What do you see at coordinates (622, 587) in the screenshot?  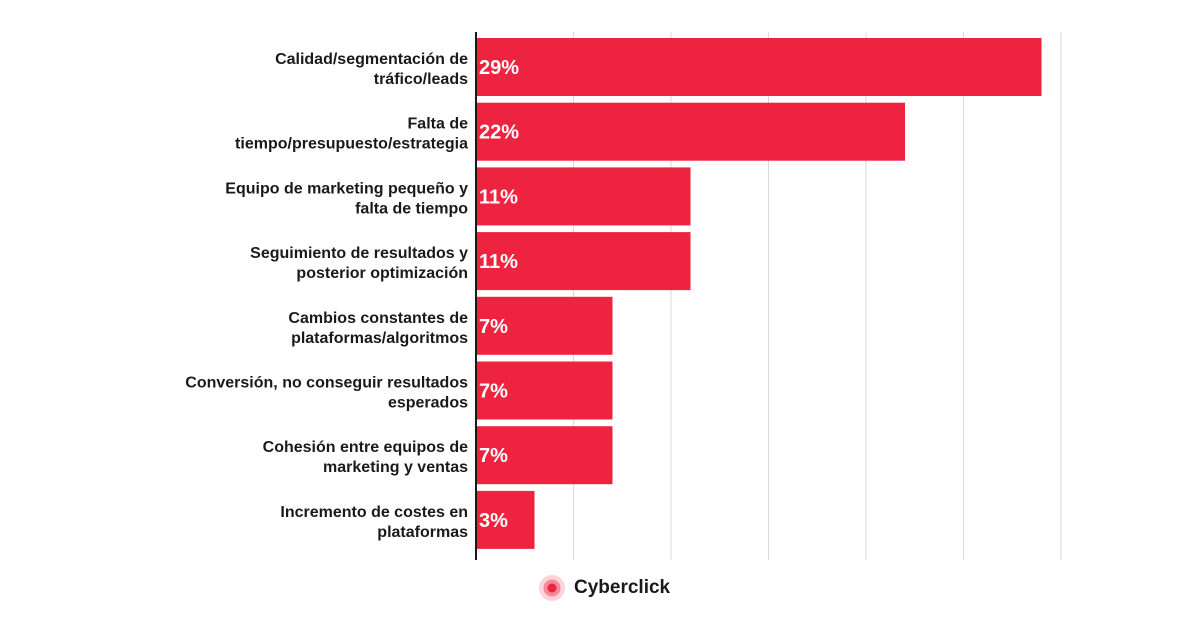 I see `brand-name: Cyberclick` at bounding box center [622, 587].